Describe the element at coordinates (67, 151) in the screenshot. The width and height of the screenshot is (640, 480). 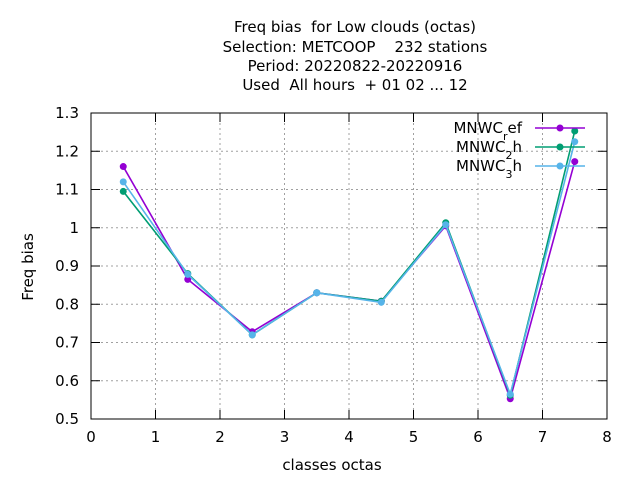
I see `y-tick-label: 1.2` at that location.